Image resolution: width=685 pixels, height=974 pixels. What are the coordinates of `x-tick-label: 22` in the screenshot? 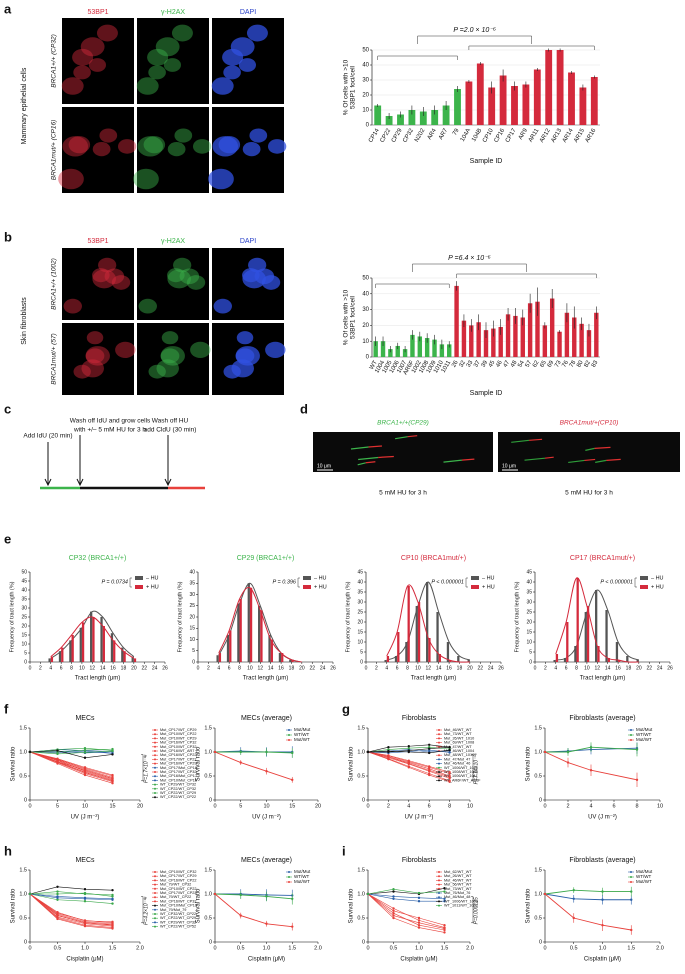 It's located at (480, 668).